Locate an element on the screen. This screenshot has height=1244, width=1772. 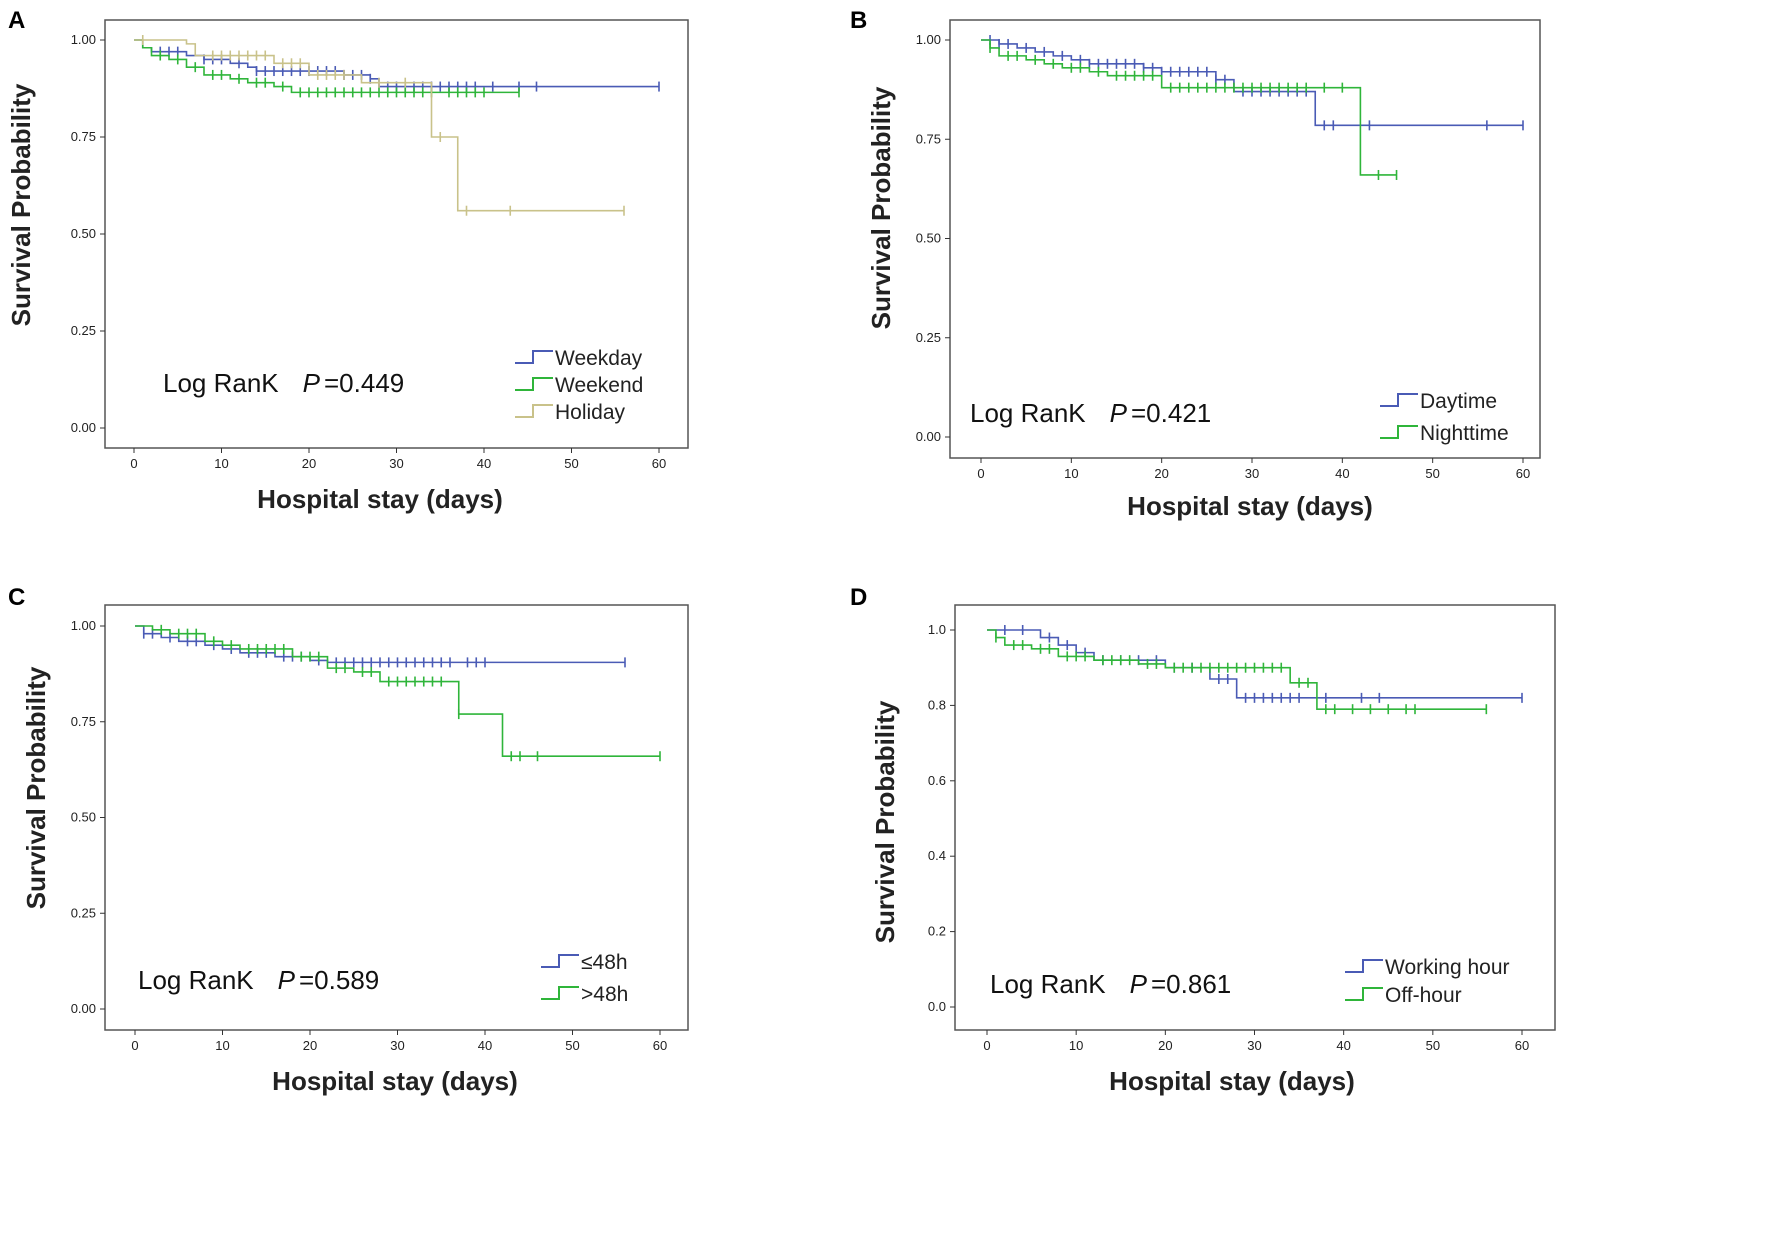
y-tick-label: 0.6 is located at coordinates (937, 780).